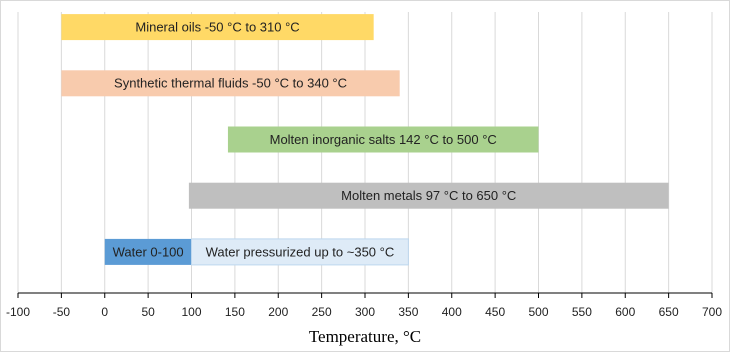  I want to click on x-tick-label: 500, so click(538, 312).